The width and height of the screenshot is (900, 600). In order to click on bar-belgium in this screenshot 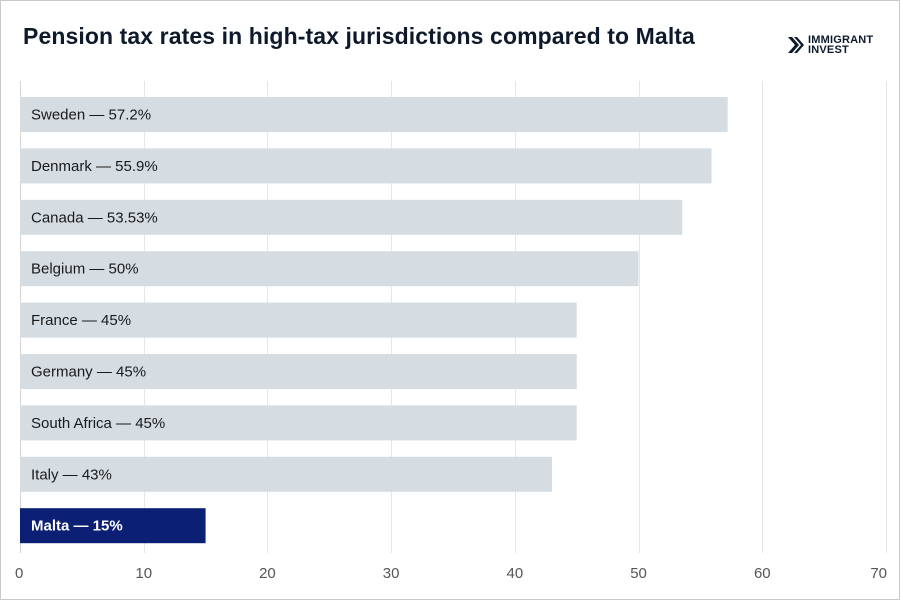, I will do `click(329, 269)`.